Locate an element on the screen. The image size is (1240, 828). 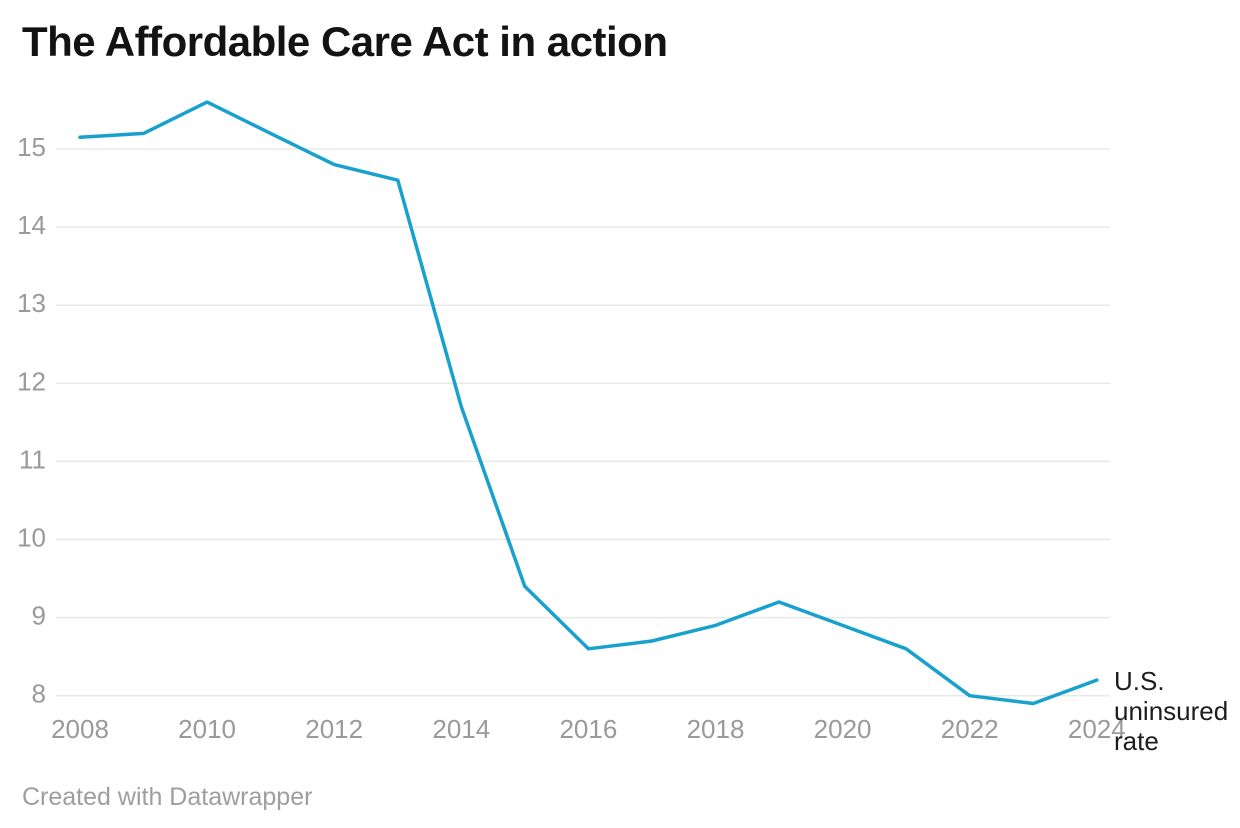
datawrapper-attribution: Created with Datawrapper is located at coordinates (167, 797).